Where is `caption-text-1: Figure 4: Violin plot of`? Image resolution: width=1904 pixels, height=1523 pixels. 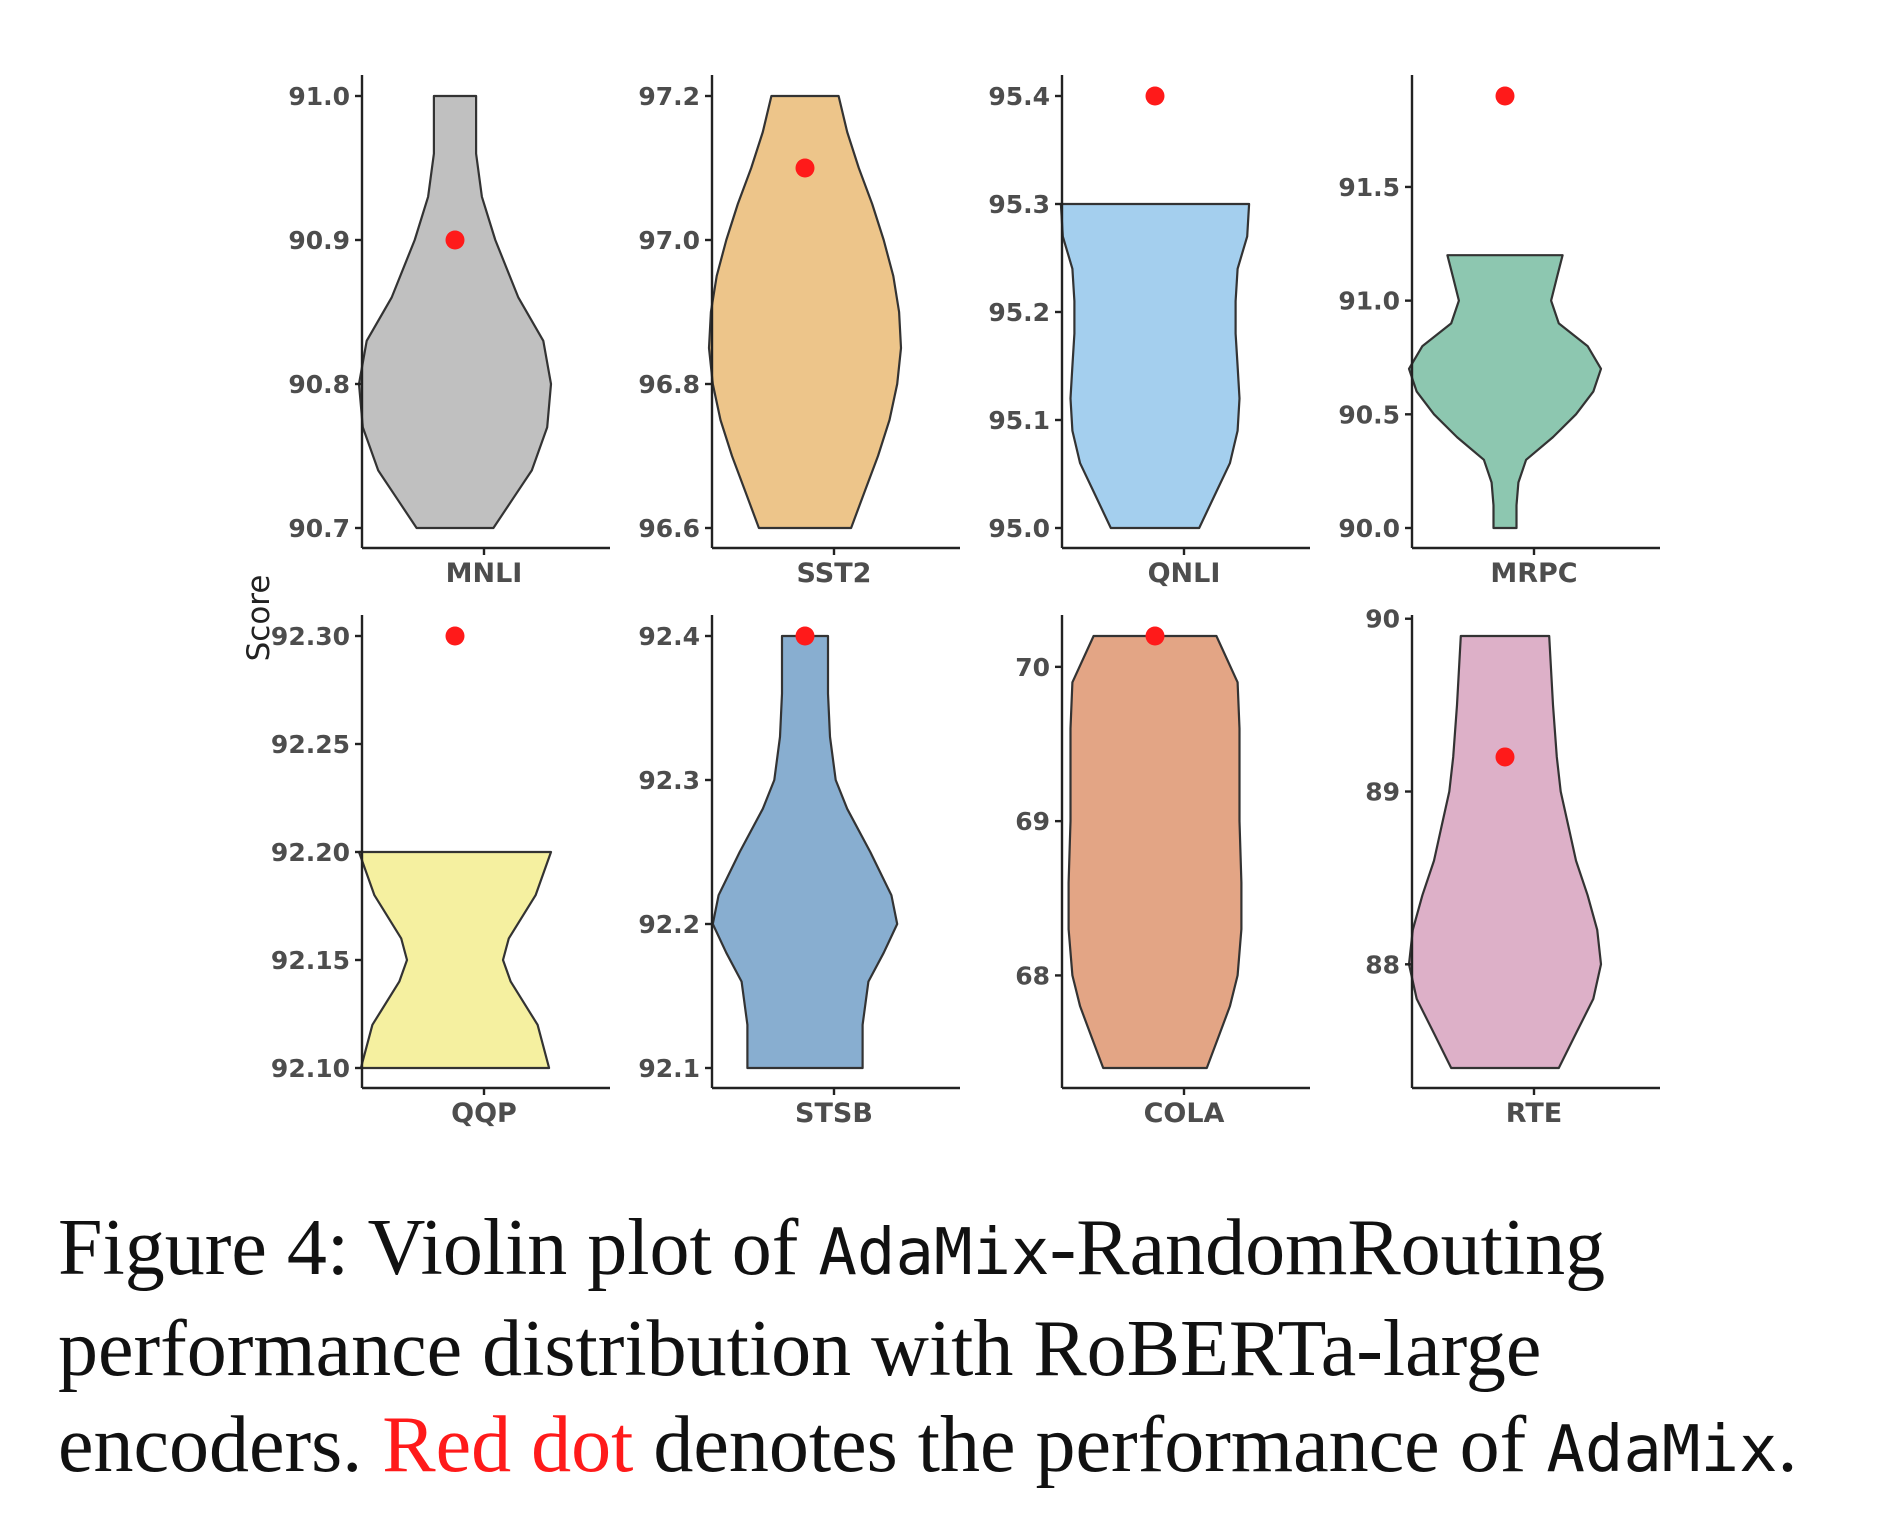 caption-text-1: Figure 4: Violin plot of is located at coordinates (438, 1248).